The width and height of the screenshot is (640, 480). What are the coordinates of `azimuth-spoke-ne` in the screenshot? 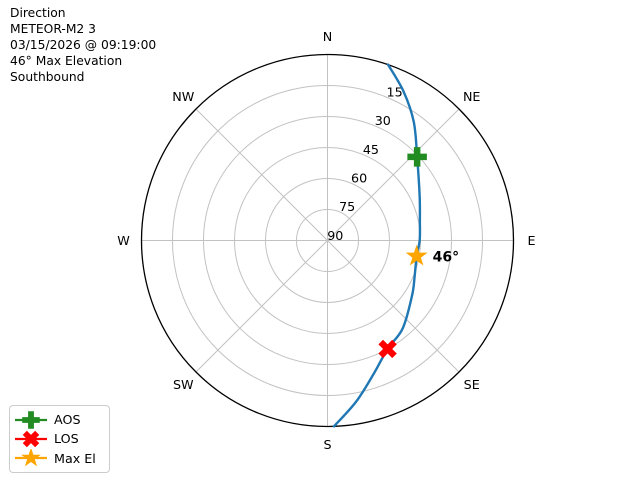 It's located at (393, 174).